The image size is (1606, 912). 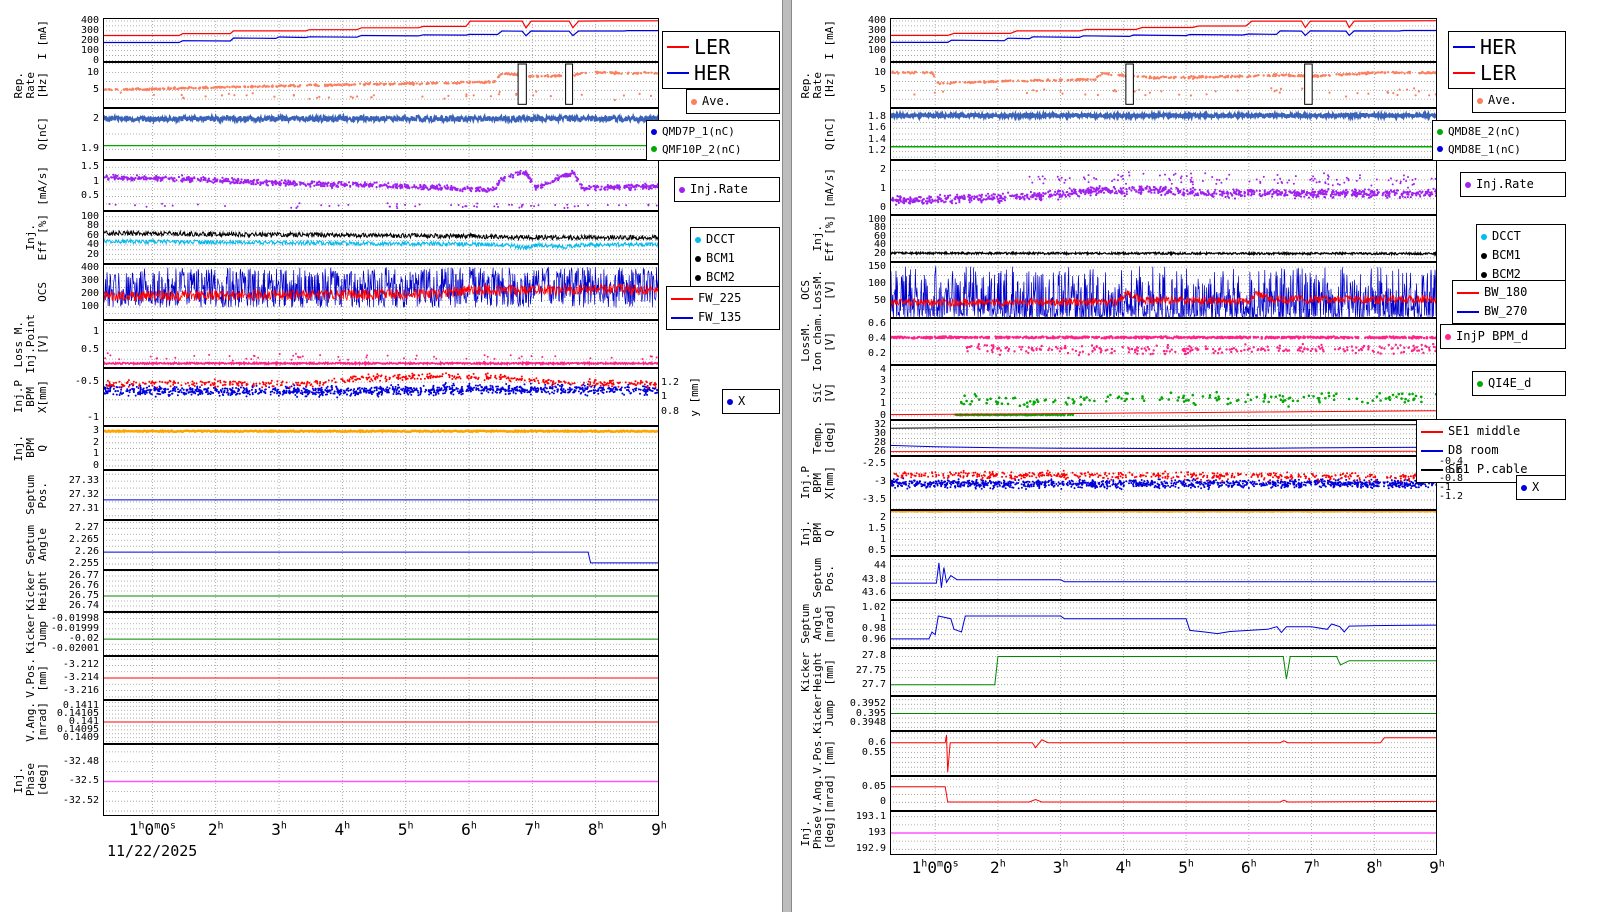 What do you see at coordinates (1513, 184) in the screenshot?
I see `legend-item: Inj.Rate` at bounding box center [1513, 184].